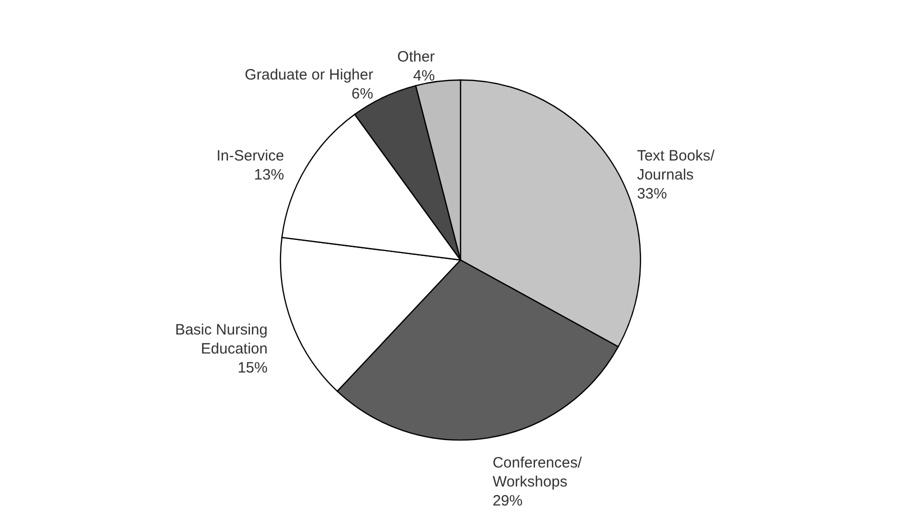 The image size is (921, 520). I want to click on data-label: 13%, so click(269, 175).